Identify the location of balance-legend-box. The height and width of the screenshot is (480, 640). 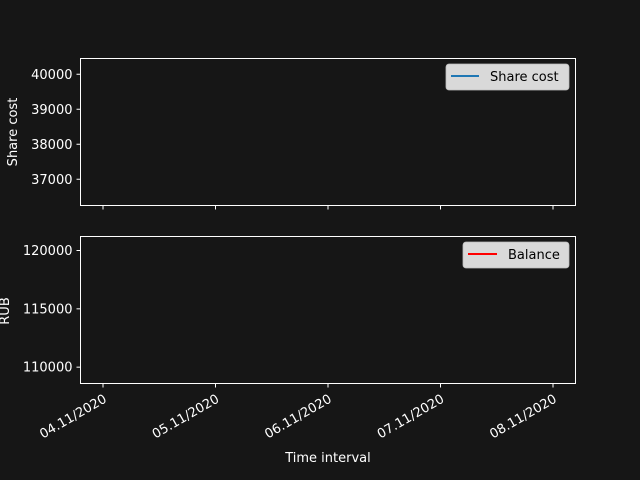
(516, 255).